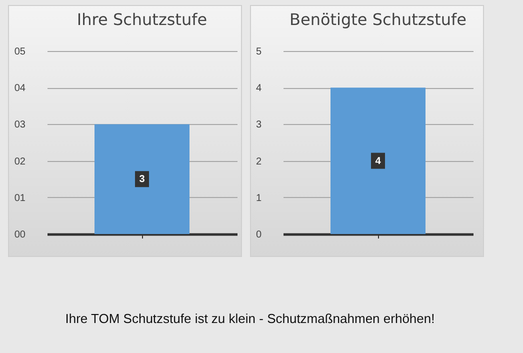  What do you see at coordinates (259, 235) in the screenshot?
I see `y-tick-label: 0` at bounding box center [259, 235].